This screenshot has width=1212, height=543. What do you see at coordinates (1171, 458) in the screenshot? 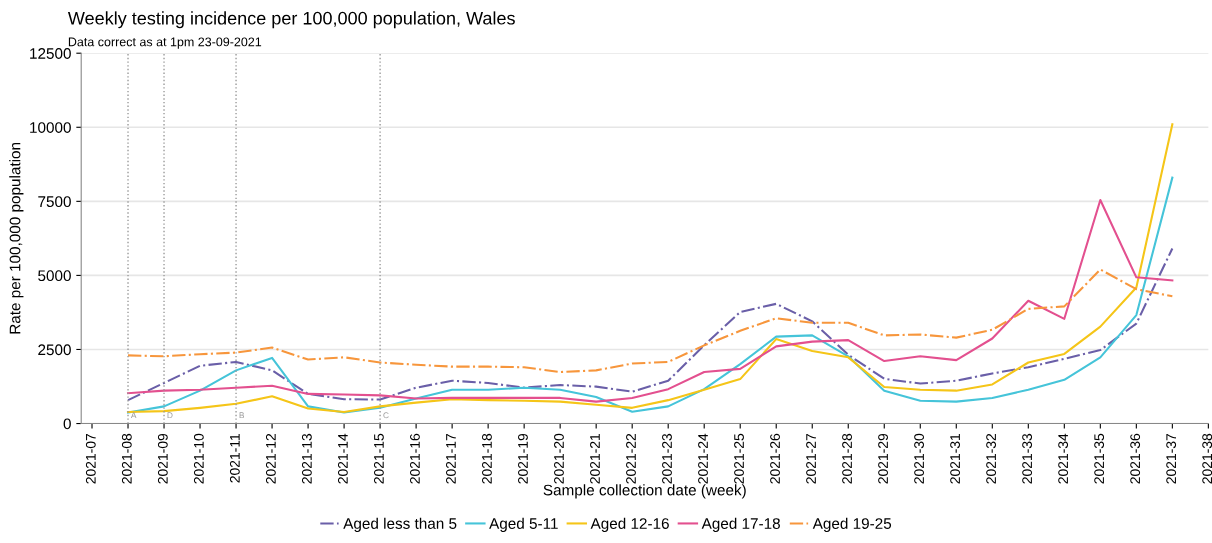
I see `x-tick-label: 2021-37` at bounding box center [1171, 458].